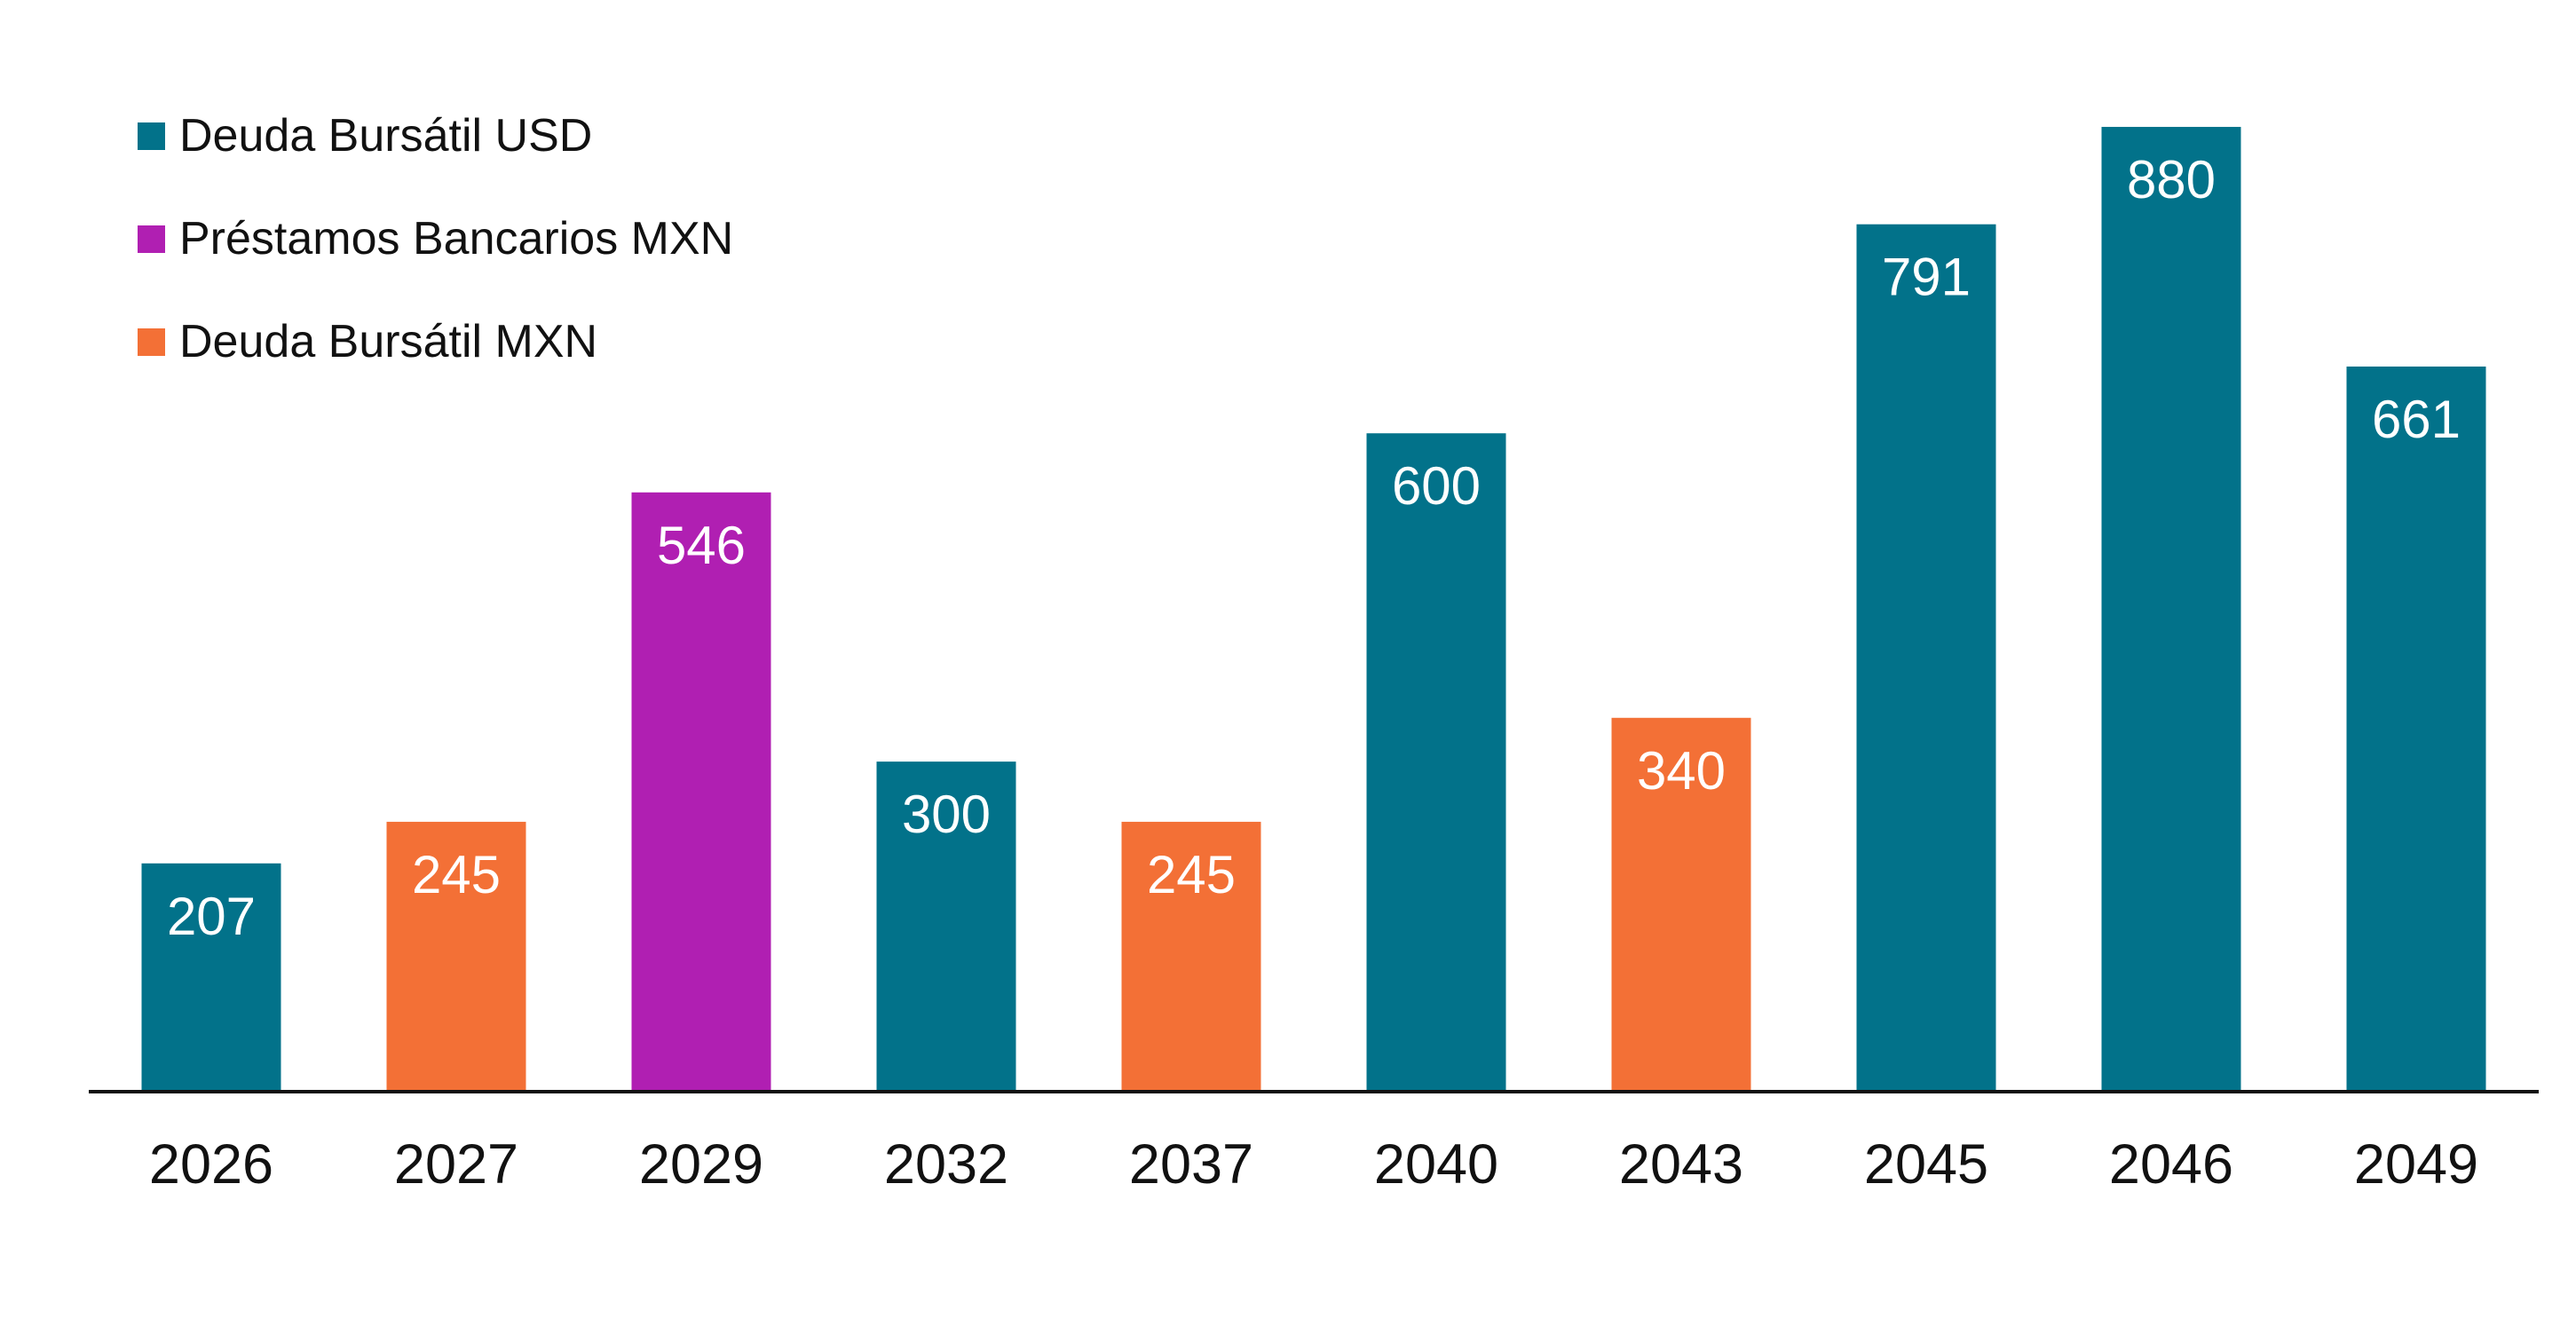  Describe the element at coordinates (1191, 874) in the screenshot. I see `data-label-2037: 245` at that location.